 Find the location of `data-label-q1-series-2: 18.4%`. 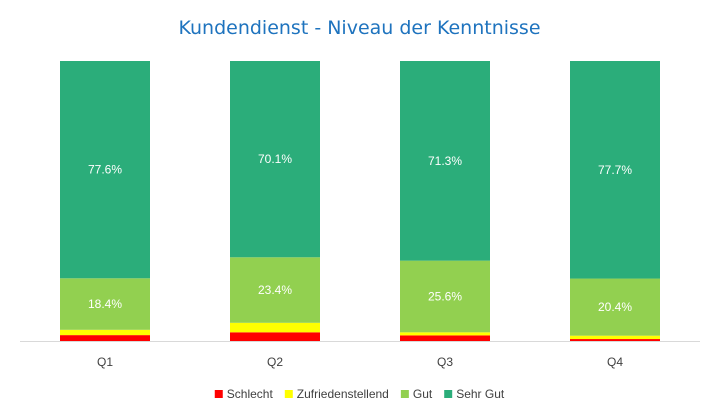

data-label-q1-series-2: 18.4% is located at coordinates (105, 304).